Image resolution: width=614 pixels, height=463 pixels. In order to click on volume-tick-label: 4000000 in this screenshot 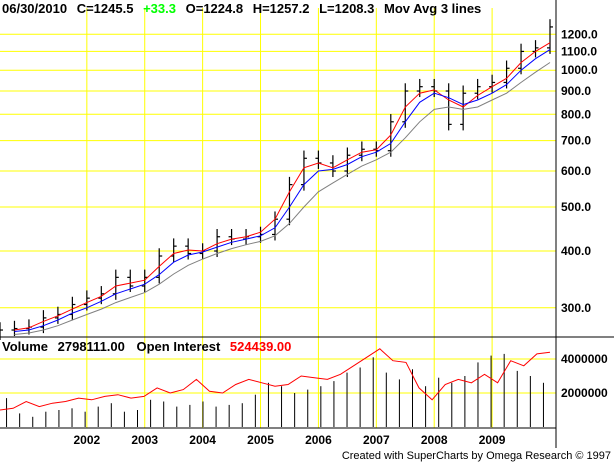, I will do `click(584, 359)`.